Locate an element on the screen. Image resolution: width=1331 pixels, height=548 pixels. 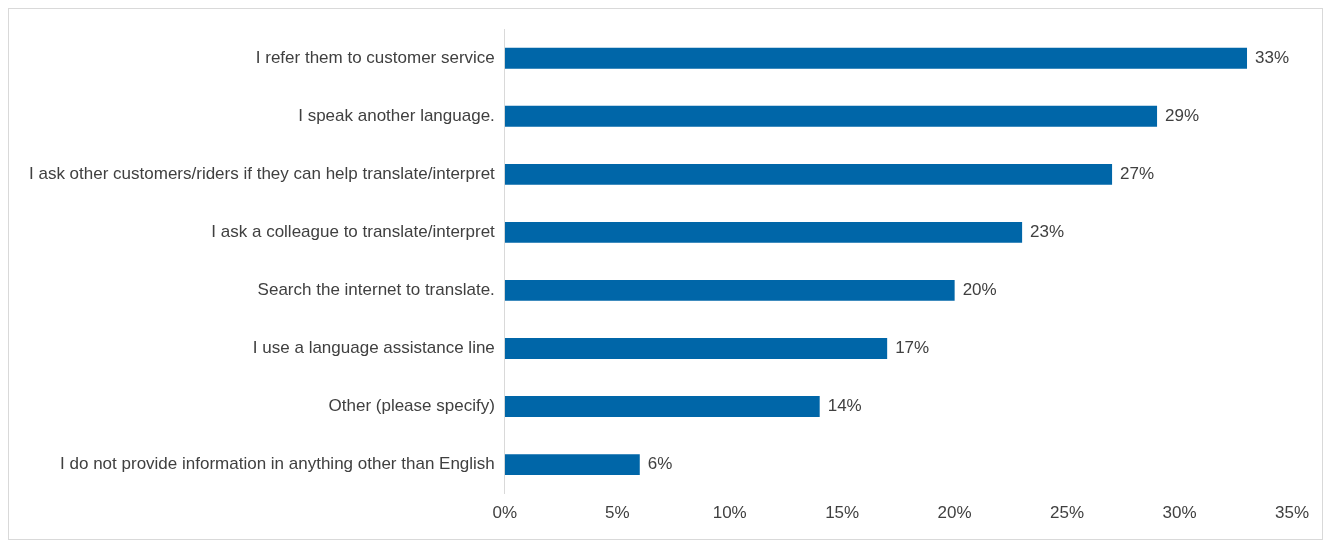
data-label: 14% is located at coordinates (844, 406).